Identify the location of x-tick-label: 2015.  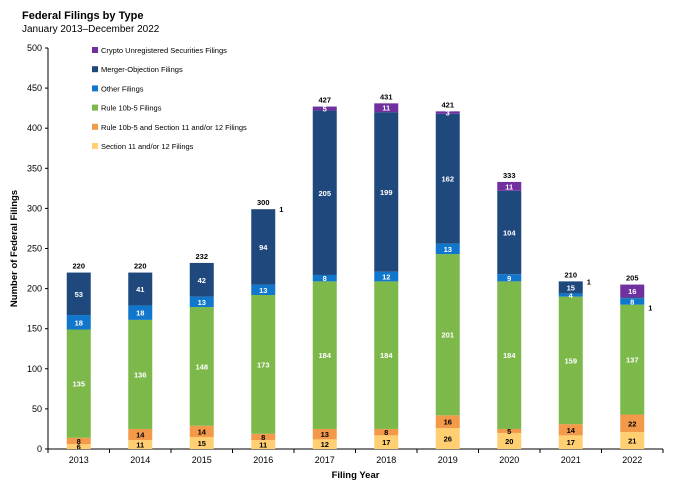
(202, 460).